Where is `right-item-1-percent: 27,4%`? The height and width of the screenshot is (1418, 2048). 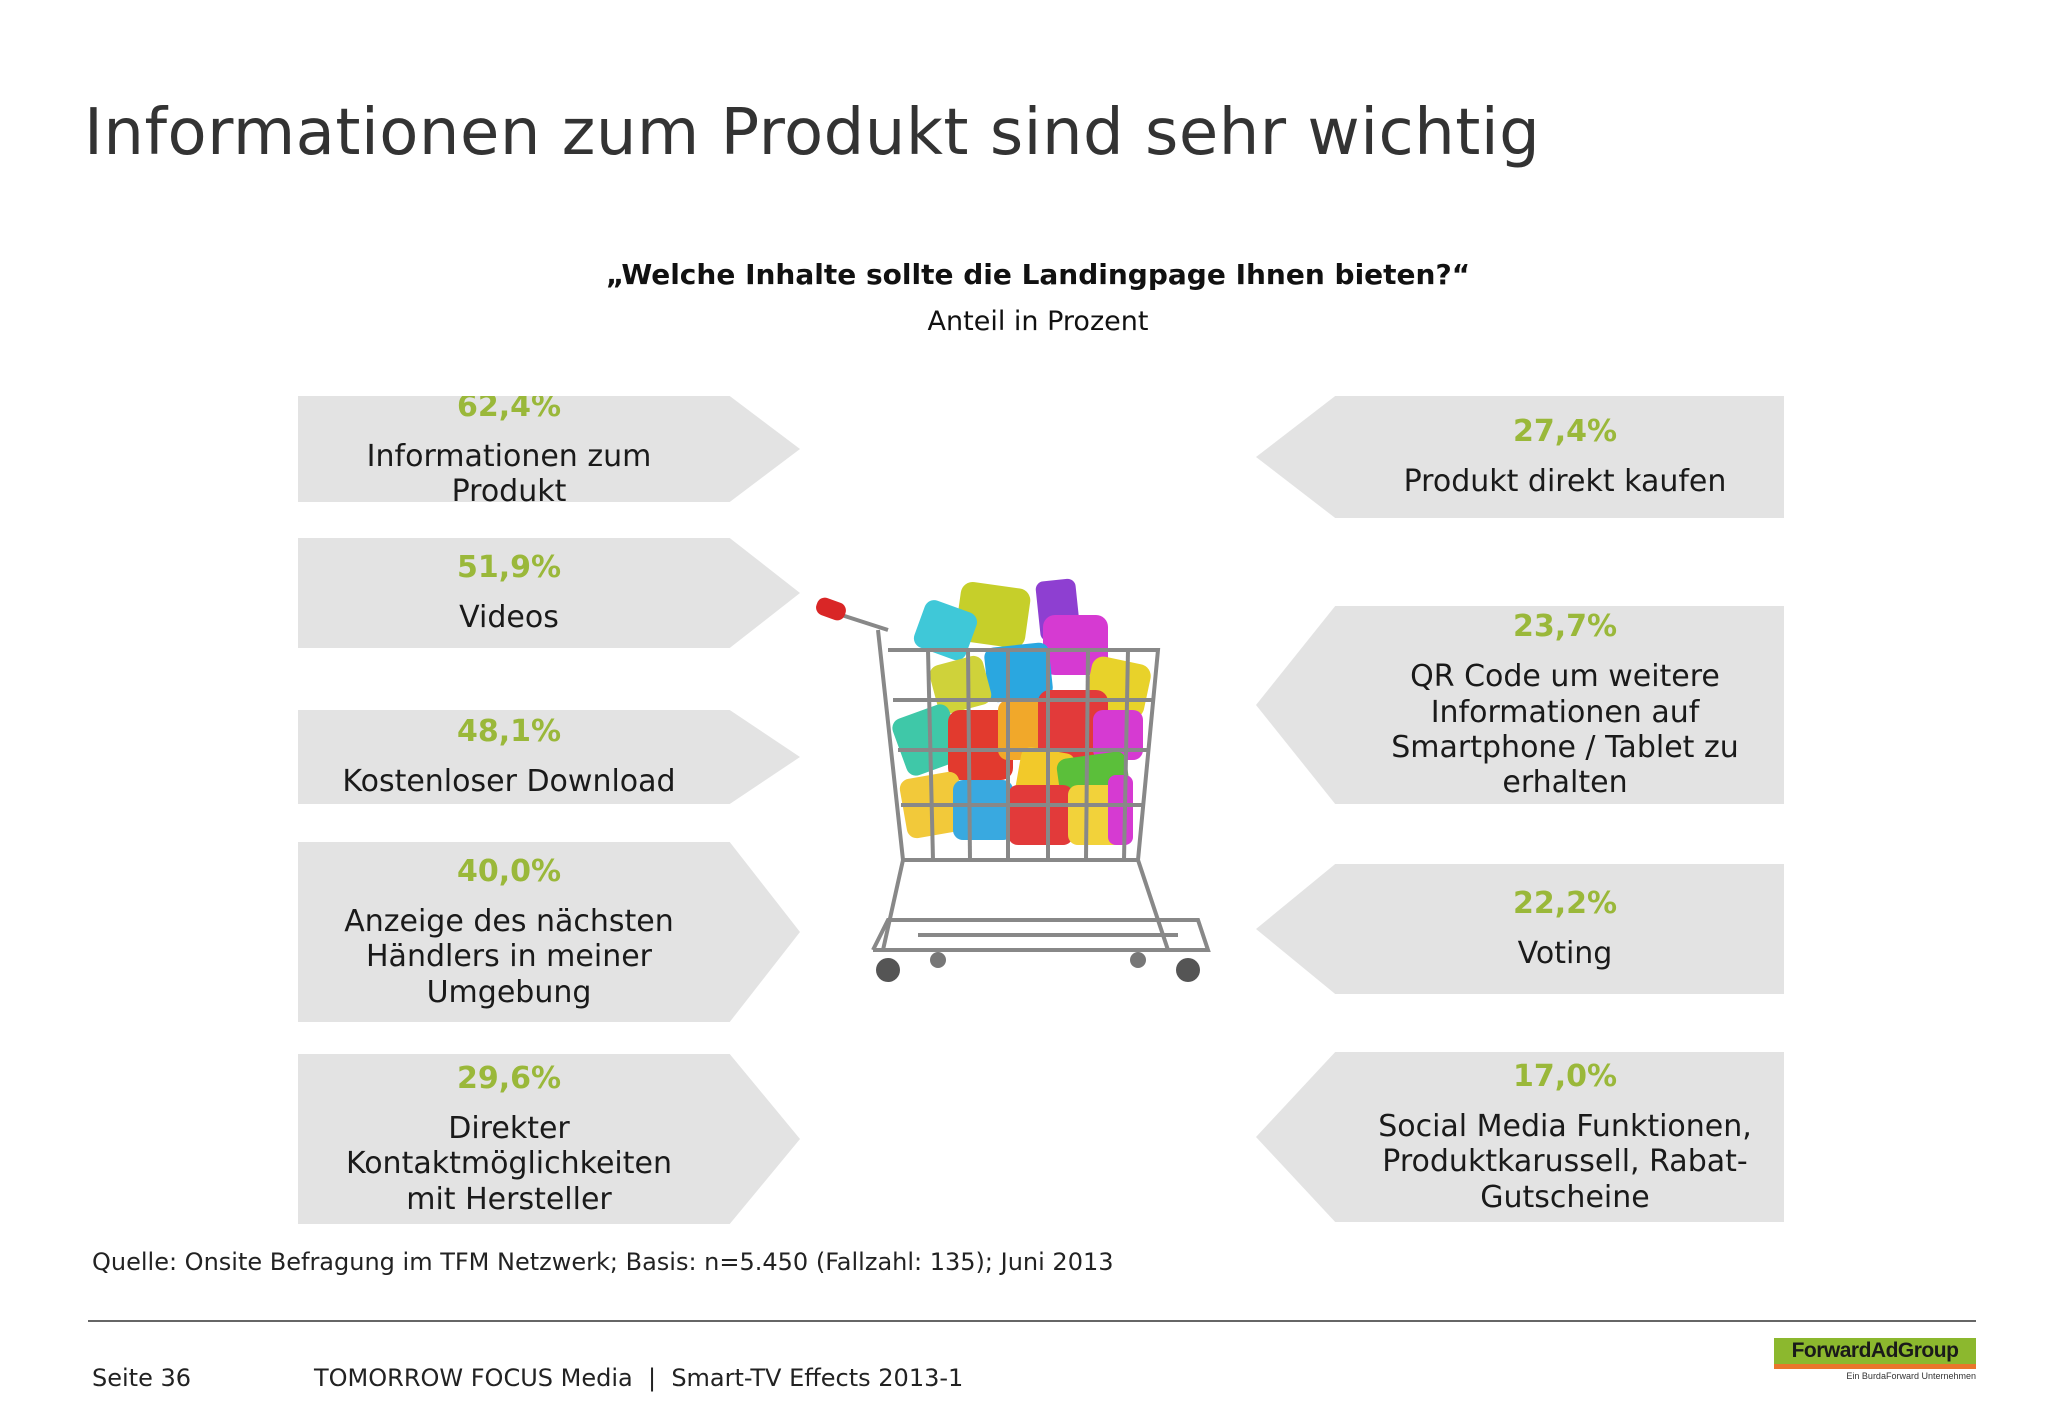 right-item-1-percent: 27,4% is located at coordinates (1565, 432).